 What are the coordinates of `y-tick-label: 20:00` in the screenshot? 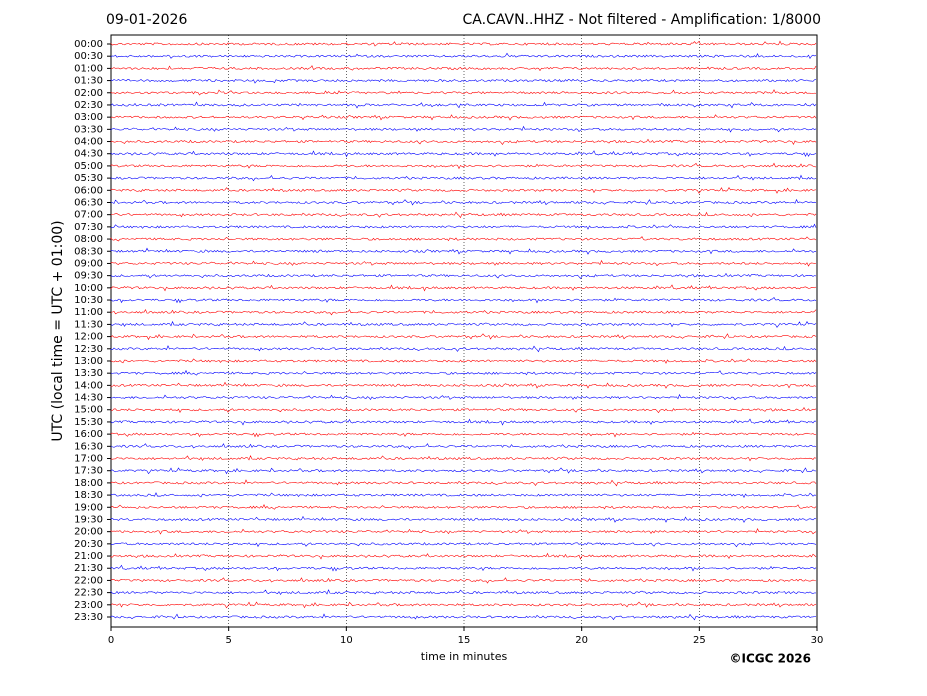 It's located at (88, 532).